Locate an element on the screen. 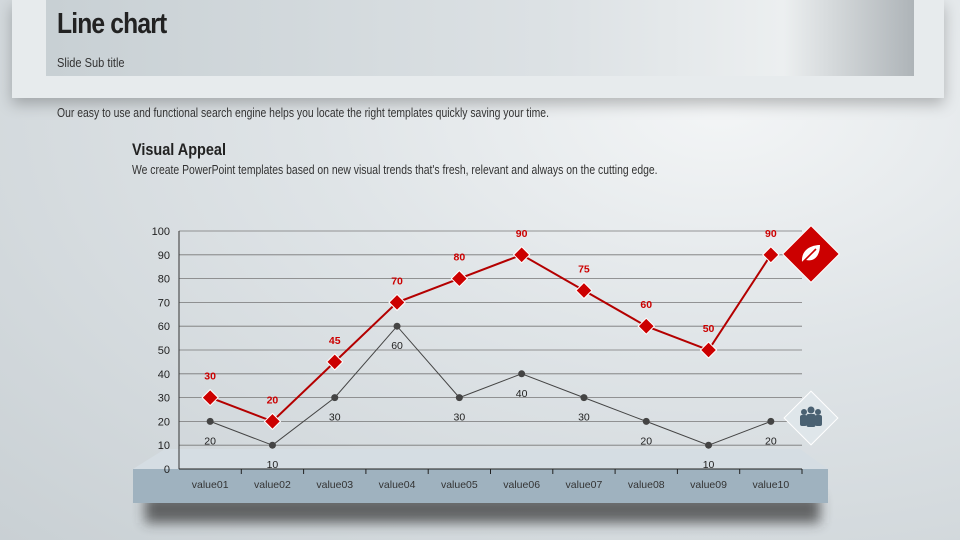  y-tick-label: 0 is located at coordinates (167, 470).